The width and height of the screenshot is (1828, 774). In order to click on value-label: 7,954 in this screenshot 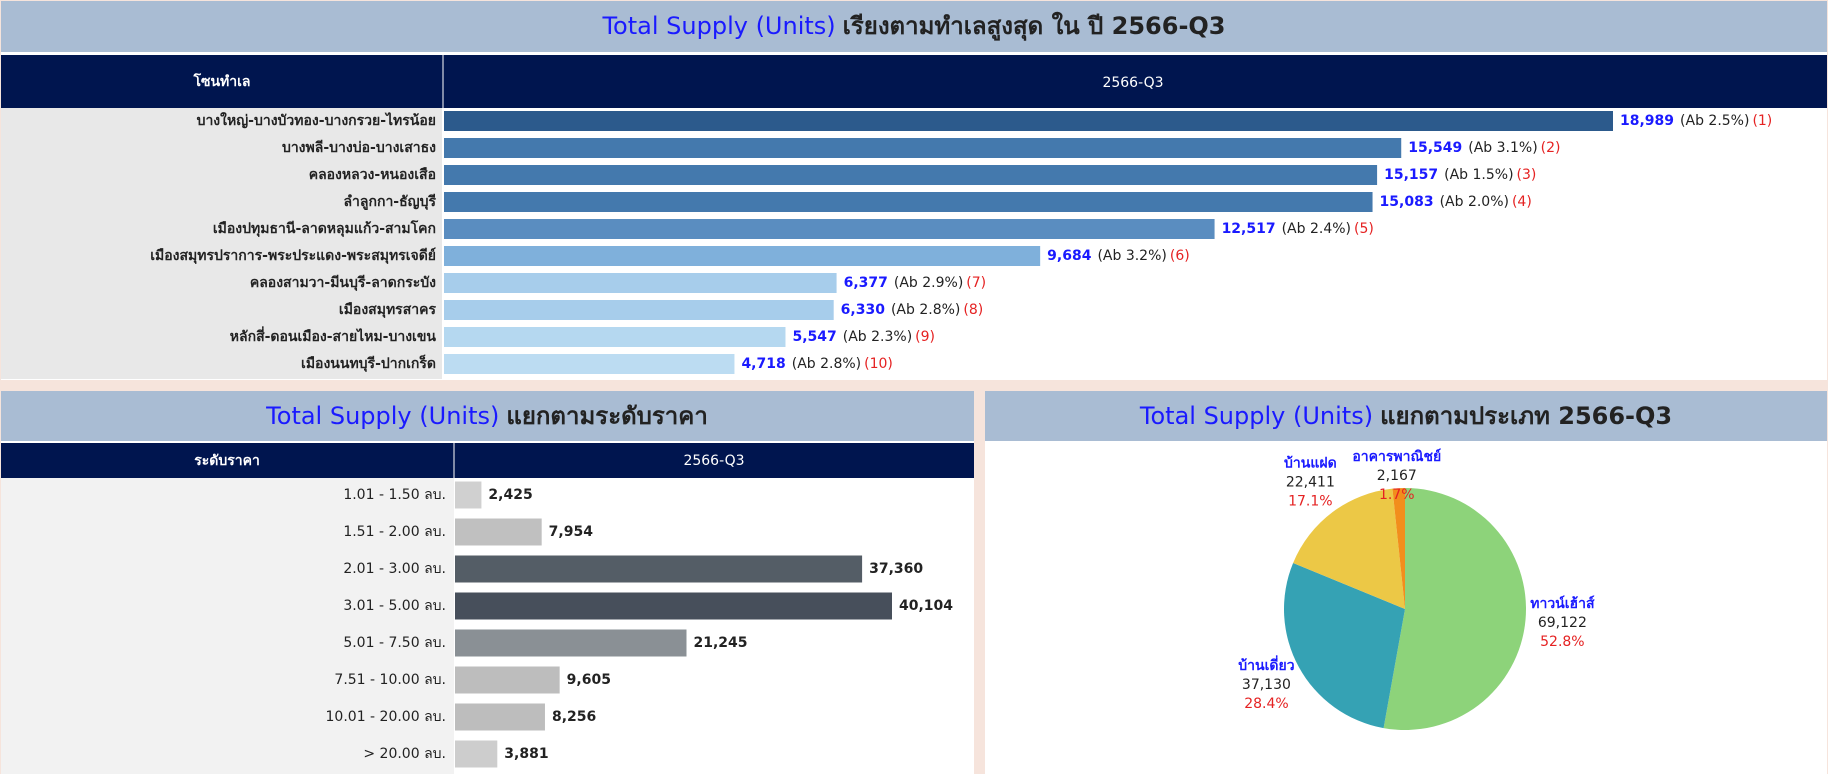, I will do `click(571, 532)`.